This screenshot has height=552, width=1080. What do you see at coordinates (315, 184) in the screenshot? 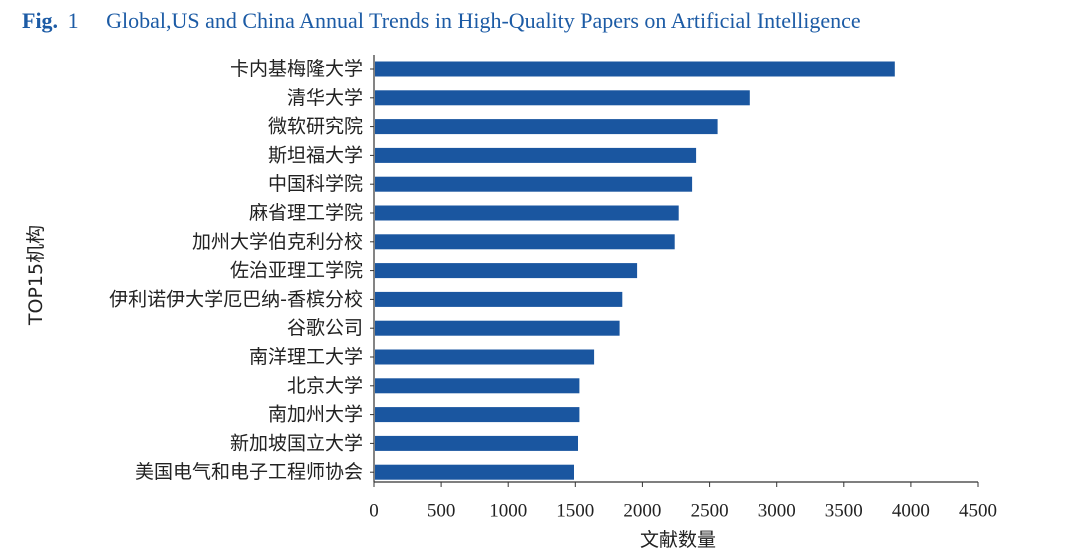
I see `category-label: 中国科学院` at bounding box center [315, 184].